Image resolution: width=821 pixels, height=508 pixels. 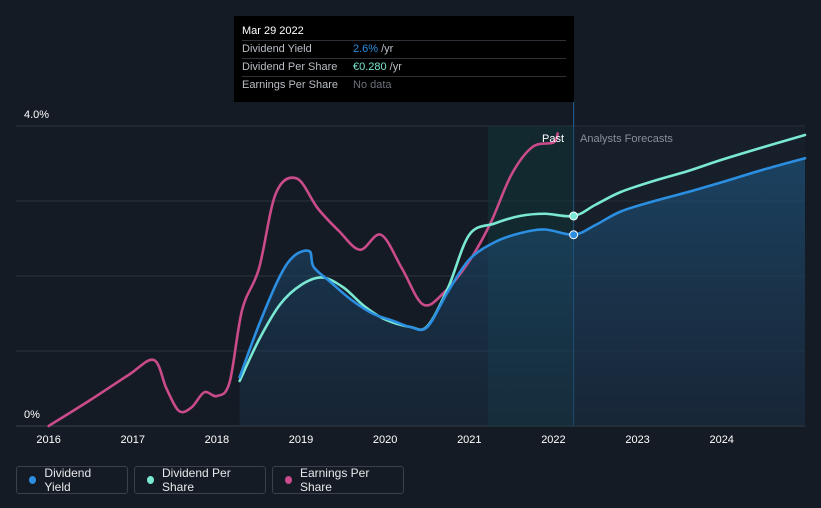 What do you see at coordinates (290, 85) in the screenshot?
I see `tooltip-label: Earnings Per Share` at bounding box center [290, 85].